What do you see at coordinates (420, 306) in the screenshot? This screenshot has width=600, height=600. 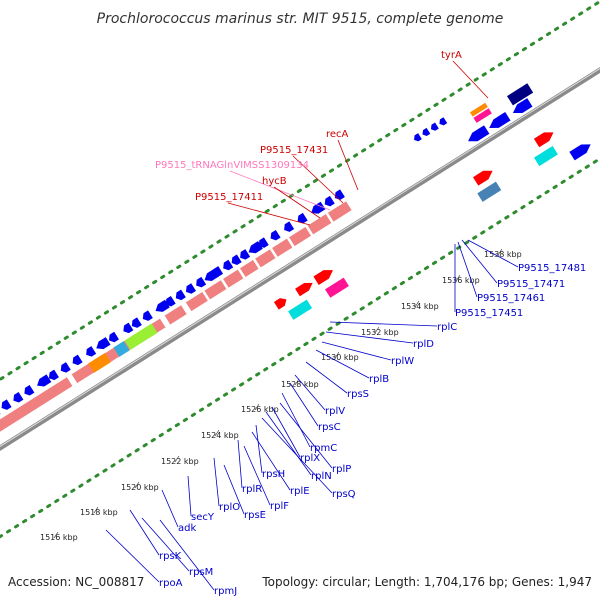 I see `tick-label: 1534 kbp` at bounding box center [420, 306].